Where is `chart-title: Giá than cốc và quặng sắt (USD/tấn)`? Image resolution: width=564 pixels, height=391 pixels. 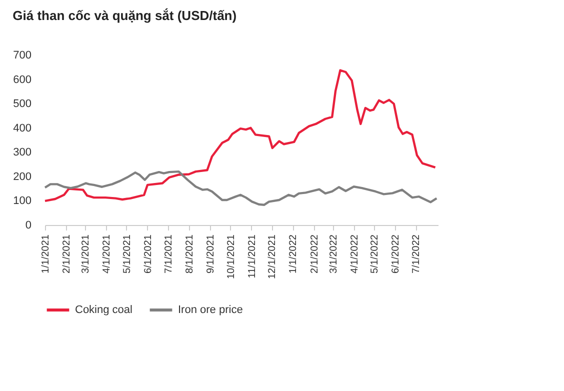
chart-title: Giá than cốc và quặng sắt (USD/tấn) is located at coordinates (124, 15).